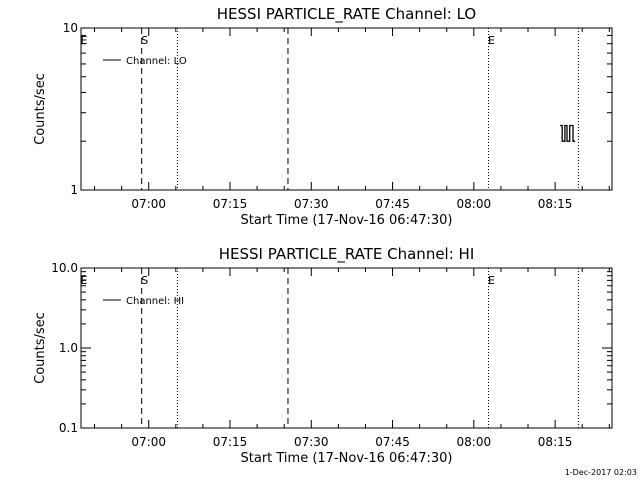  I want to click on chart-title: HESSI PARTICLE_RATE Channel: LO, so click(346, 14).